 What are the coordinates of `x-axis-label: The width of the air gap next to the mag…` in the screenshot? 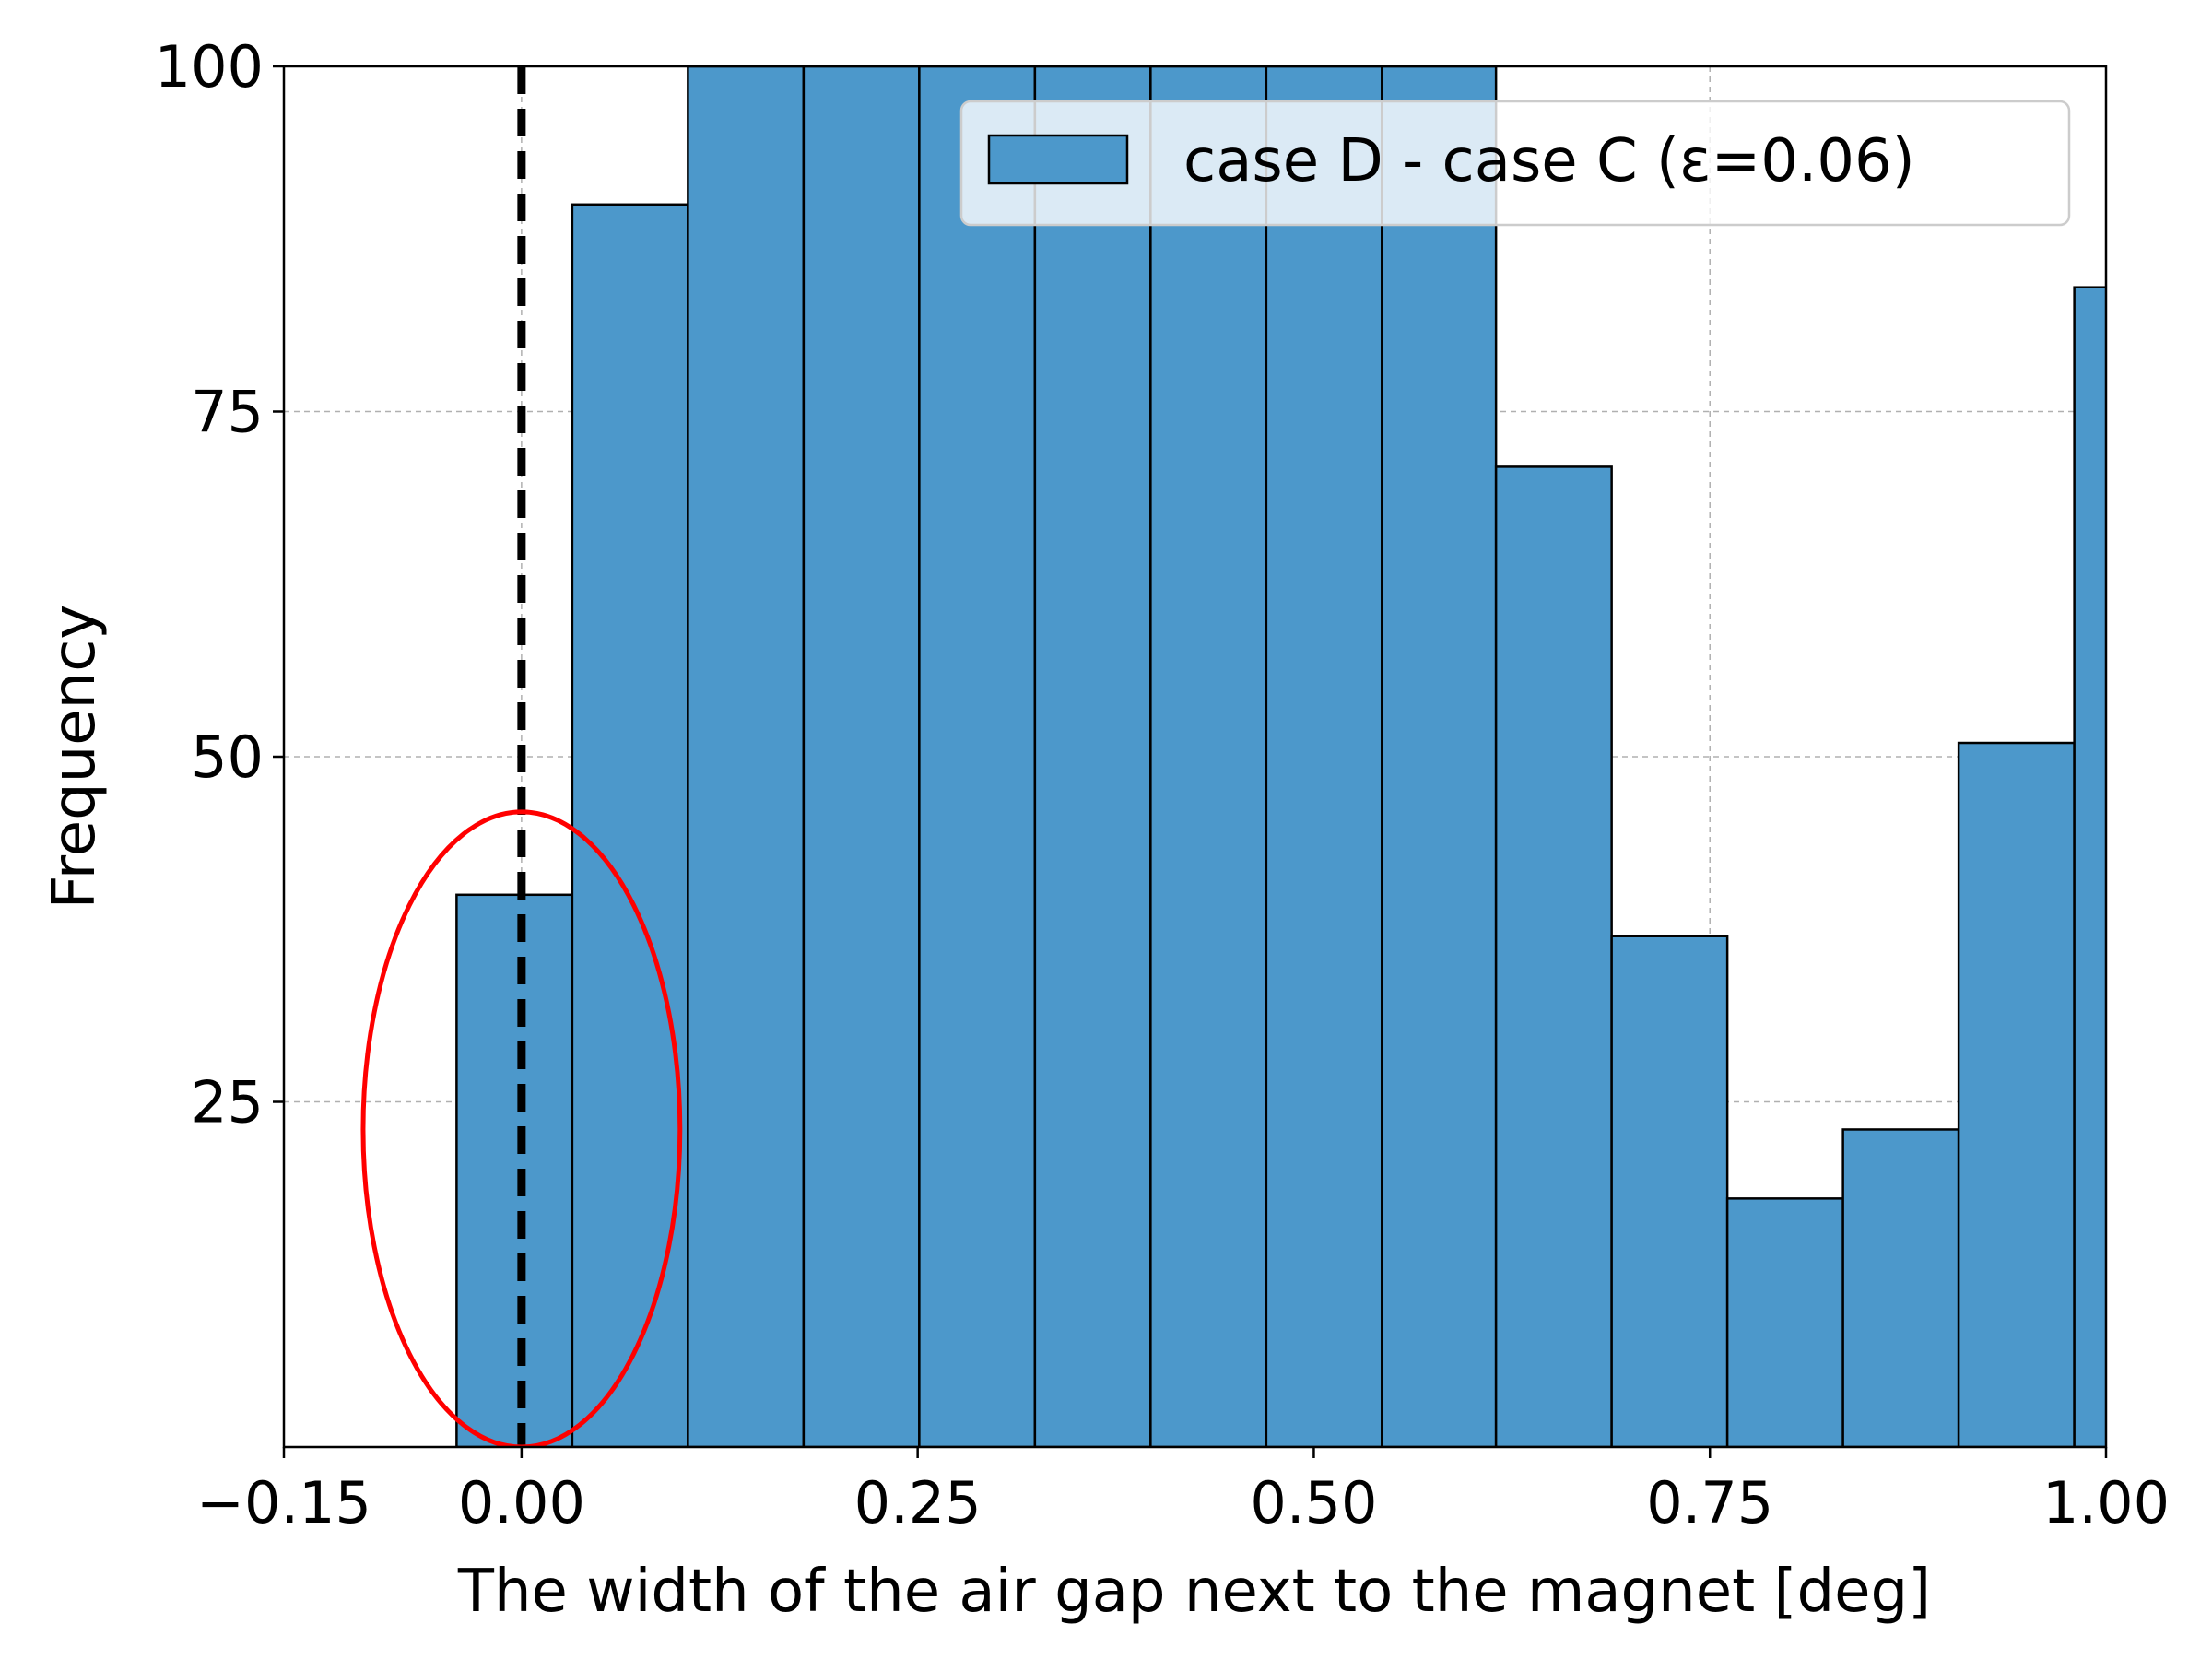 It's located at (1194, 1592).